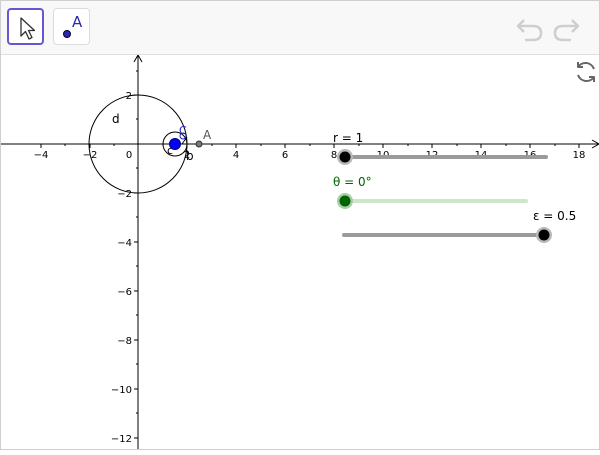  I want to click on y-tick-label: −6, so click(124, 292).